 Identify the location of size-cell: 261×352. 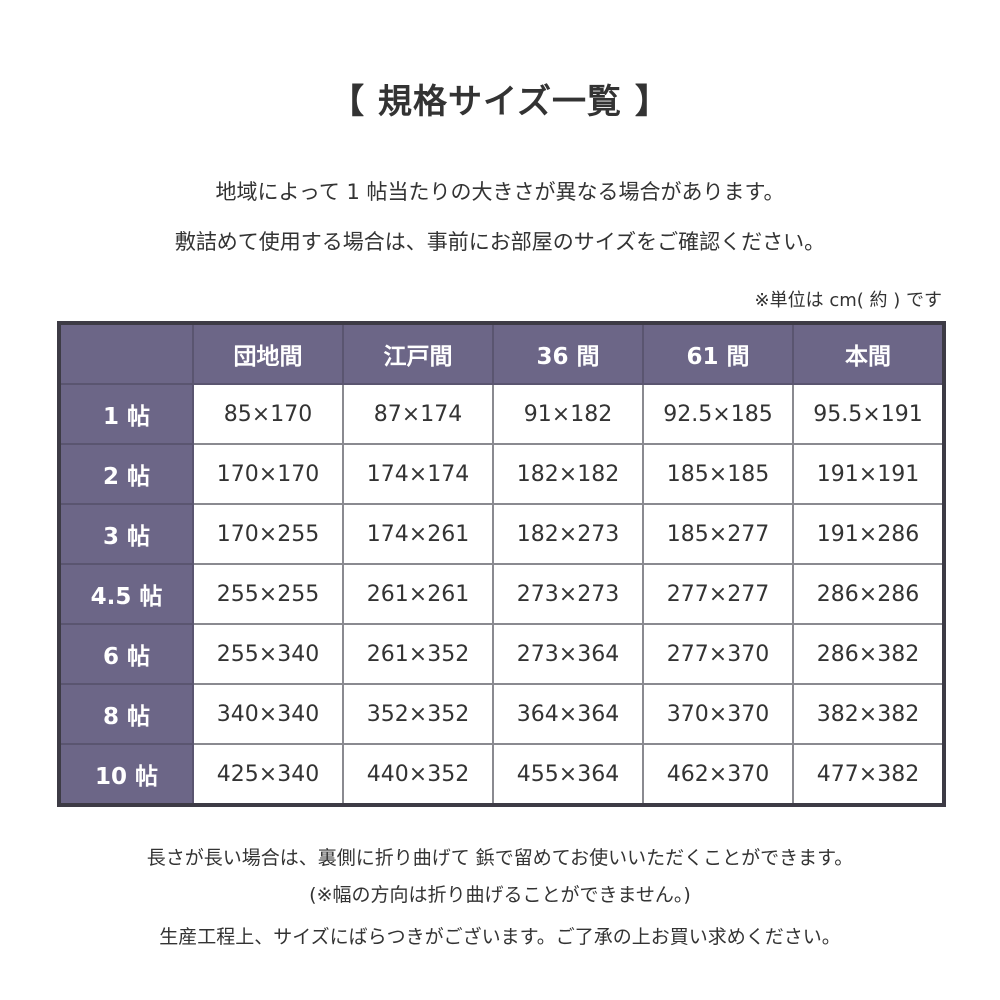
(418, 654).